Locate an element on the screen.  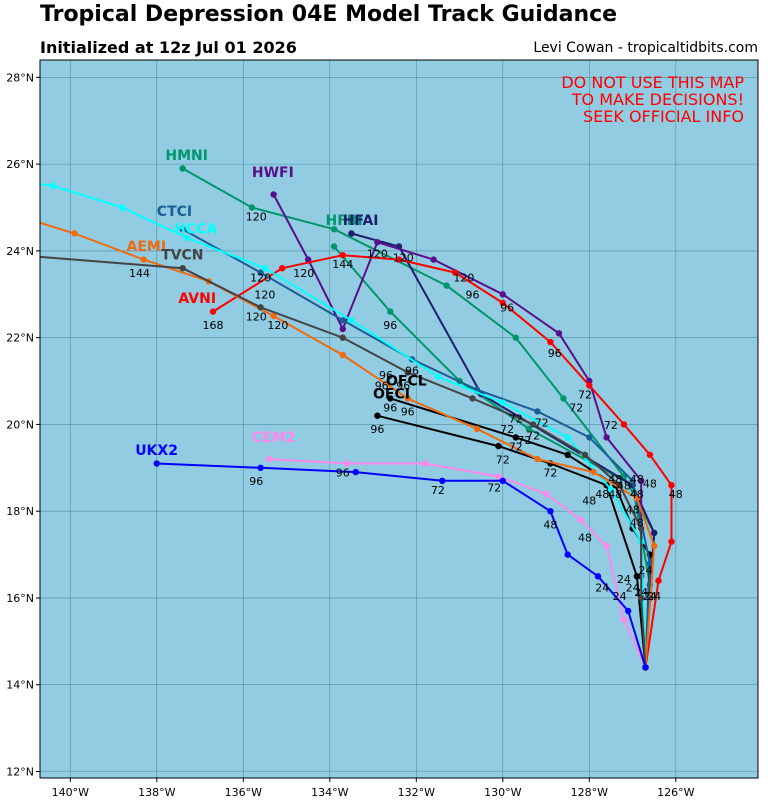
init-time-subtitle: Initialized at 12z Jul 01 2026 is located at coordinates (168, 47).